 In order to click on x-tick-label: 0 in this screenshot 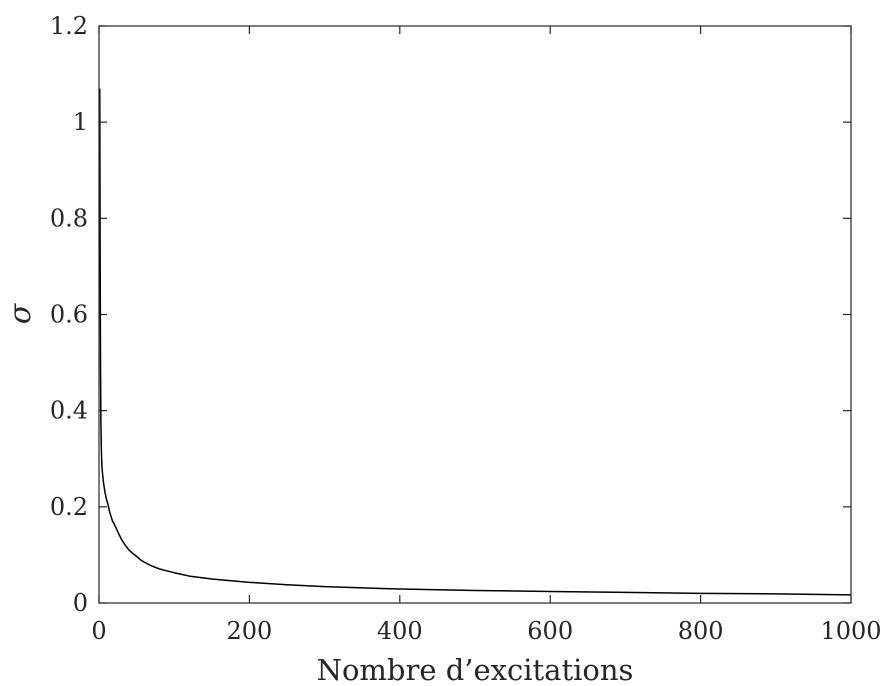, I will do `click(98, 631)`.